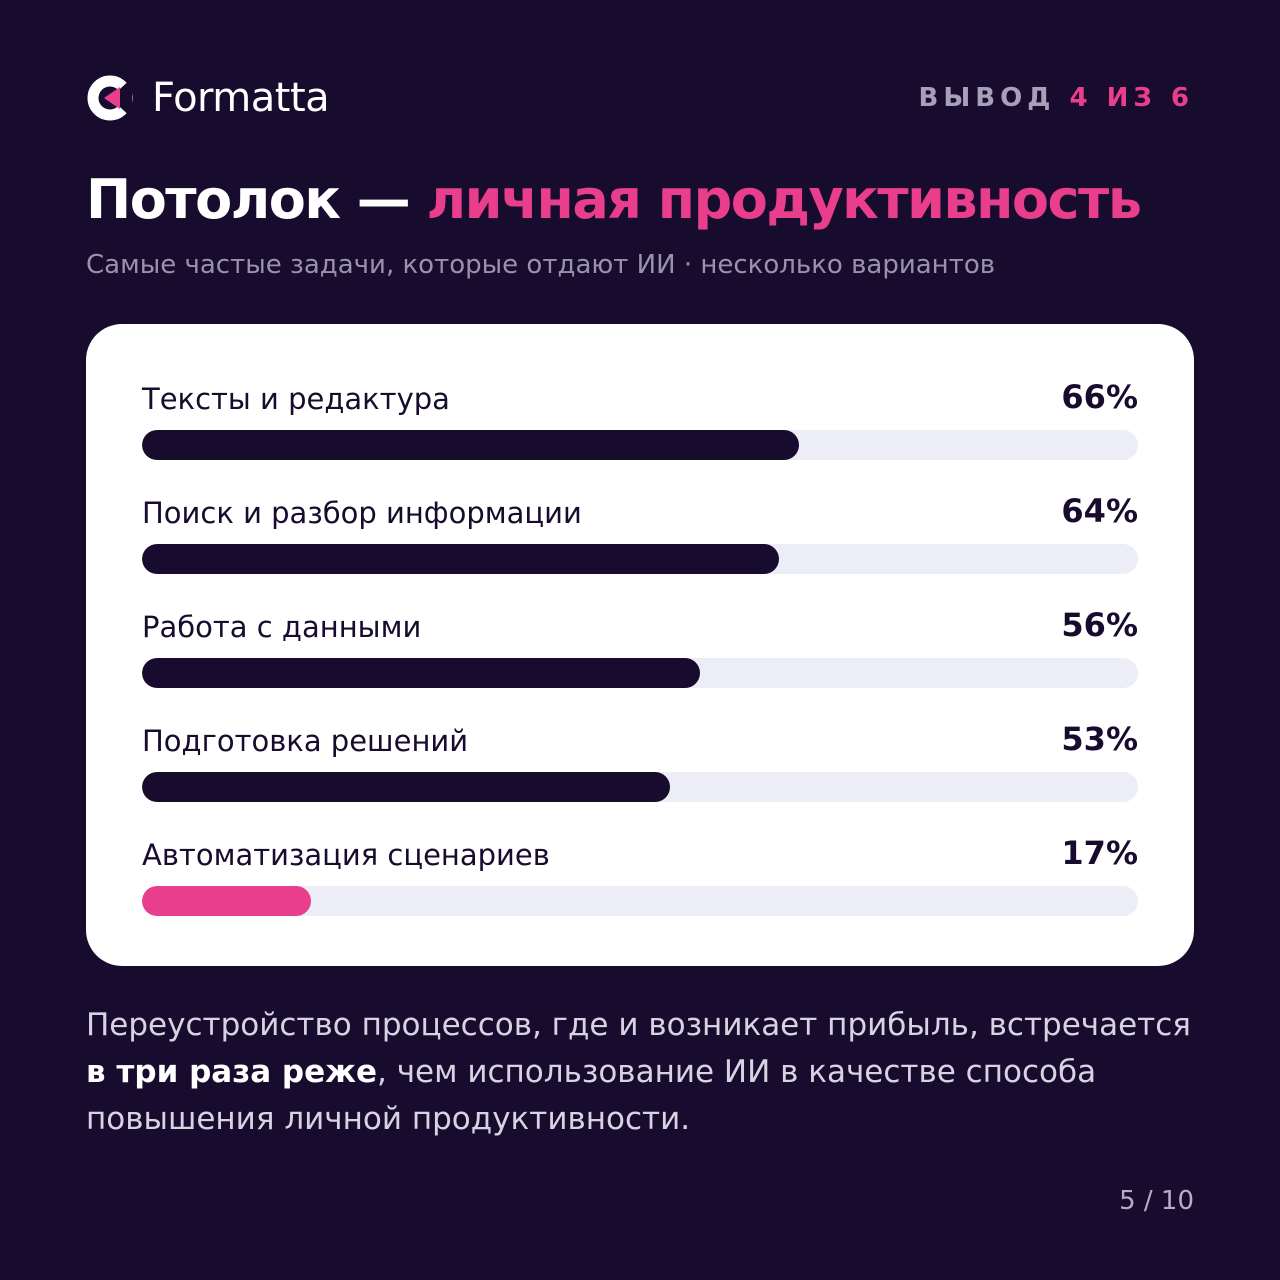 This screenshot has height=1280, width=1280. What do you see at coordinates (362, 513) in the screenshot?
I see `bar-label: Поиск и разбор информации` at bounding box center [362, 513].